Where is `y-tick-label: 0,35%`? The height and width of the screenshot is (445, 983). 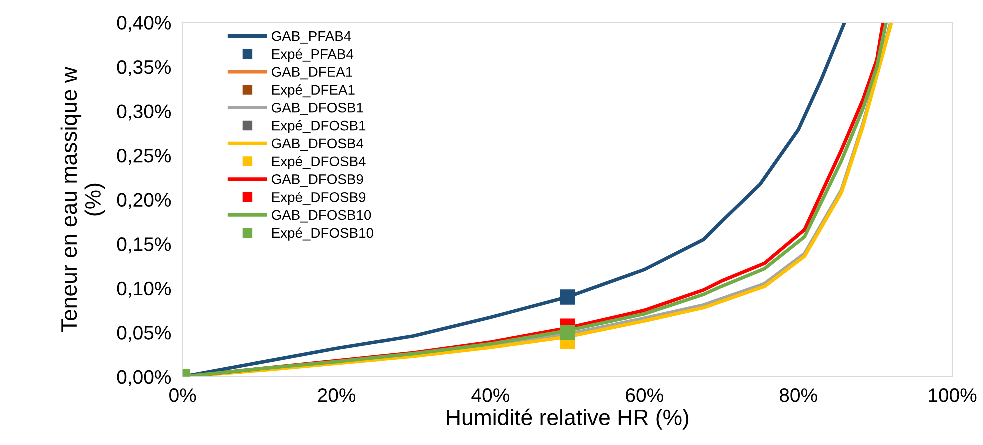
y-tick-label: 0,35% is located at coordinates (144, 68).